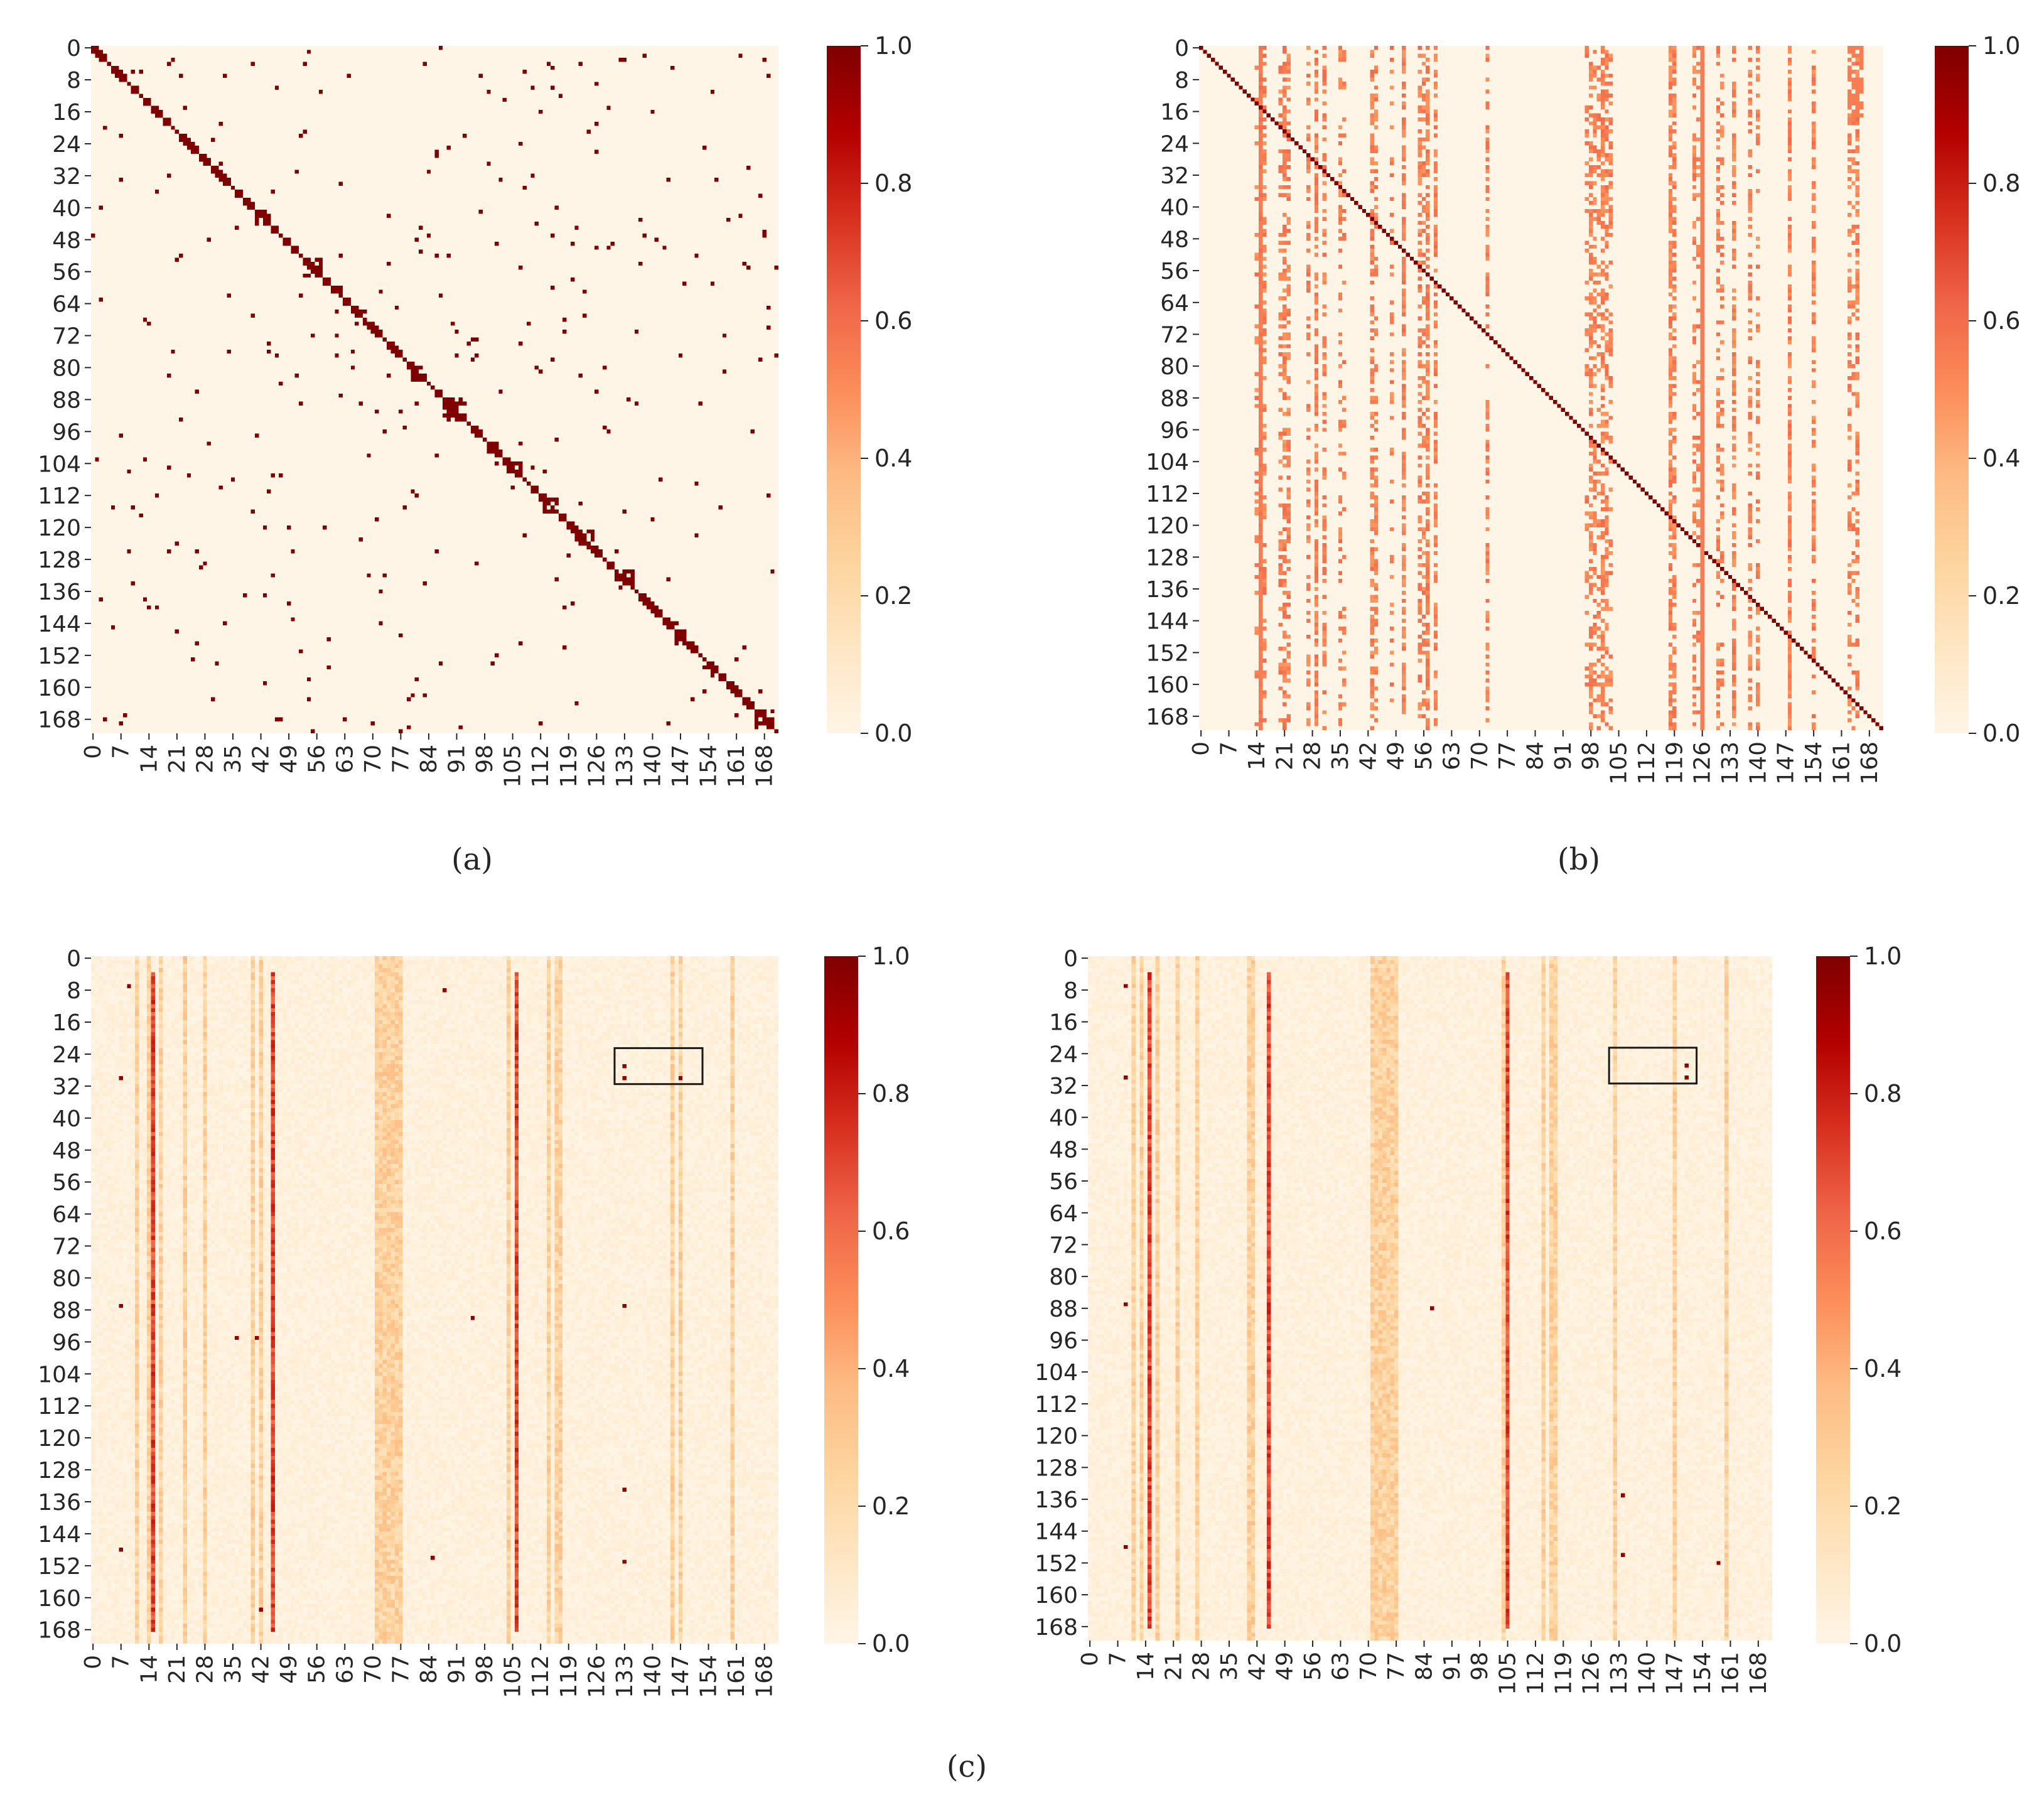 This screenshot has height=1800, width=2044. Describe the element at coordinates (891, 956) in the screenshot. I see `colorbar-tick-label: 1.0` at that location.